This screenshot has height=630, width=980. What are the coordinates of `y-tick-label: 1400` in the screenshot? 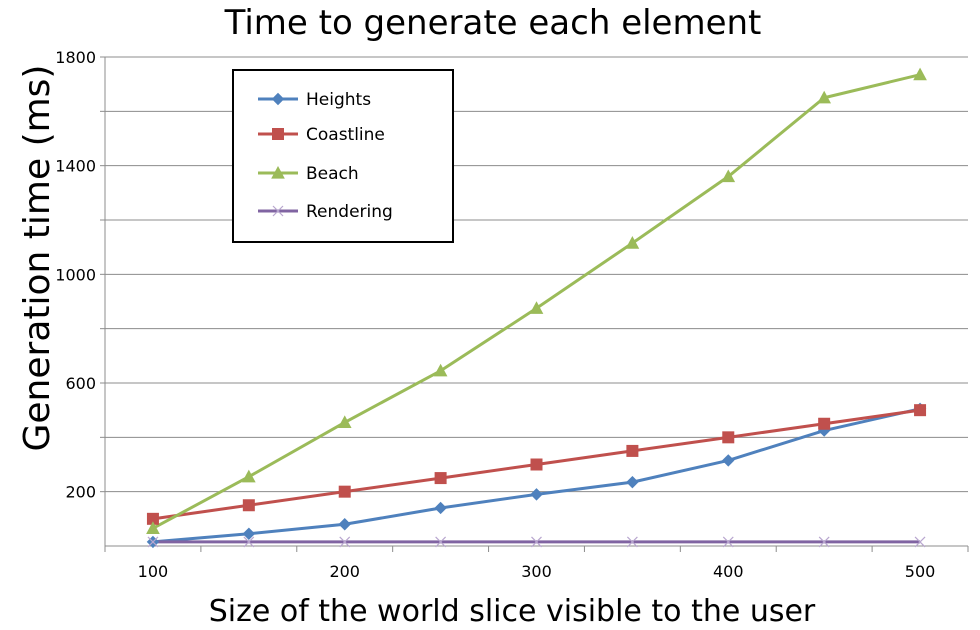 It's located at (75, 166).